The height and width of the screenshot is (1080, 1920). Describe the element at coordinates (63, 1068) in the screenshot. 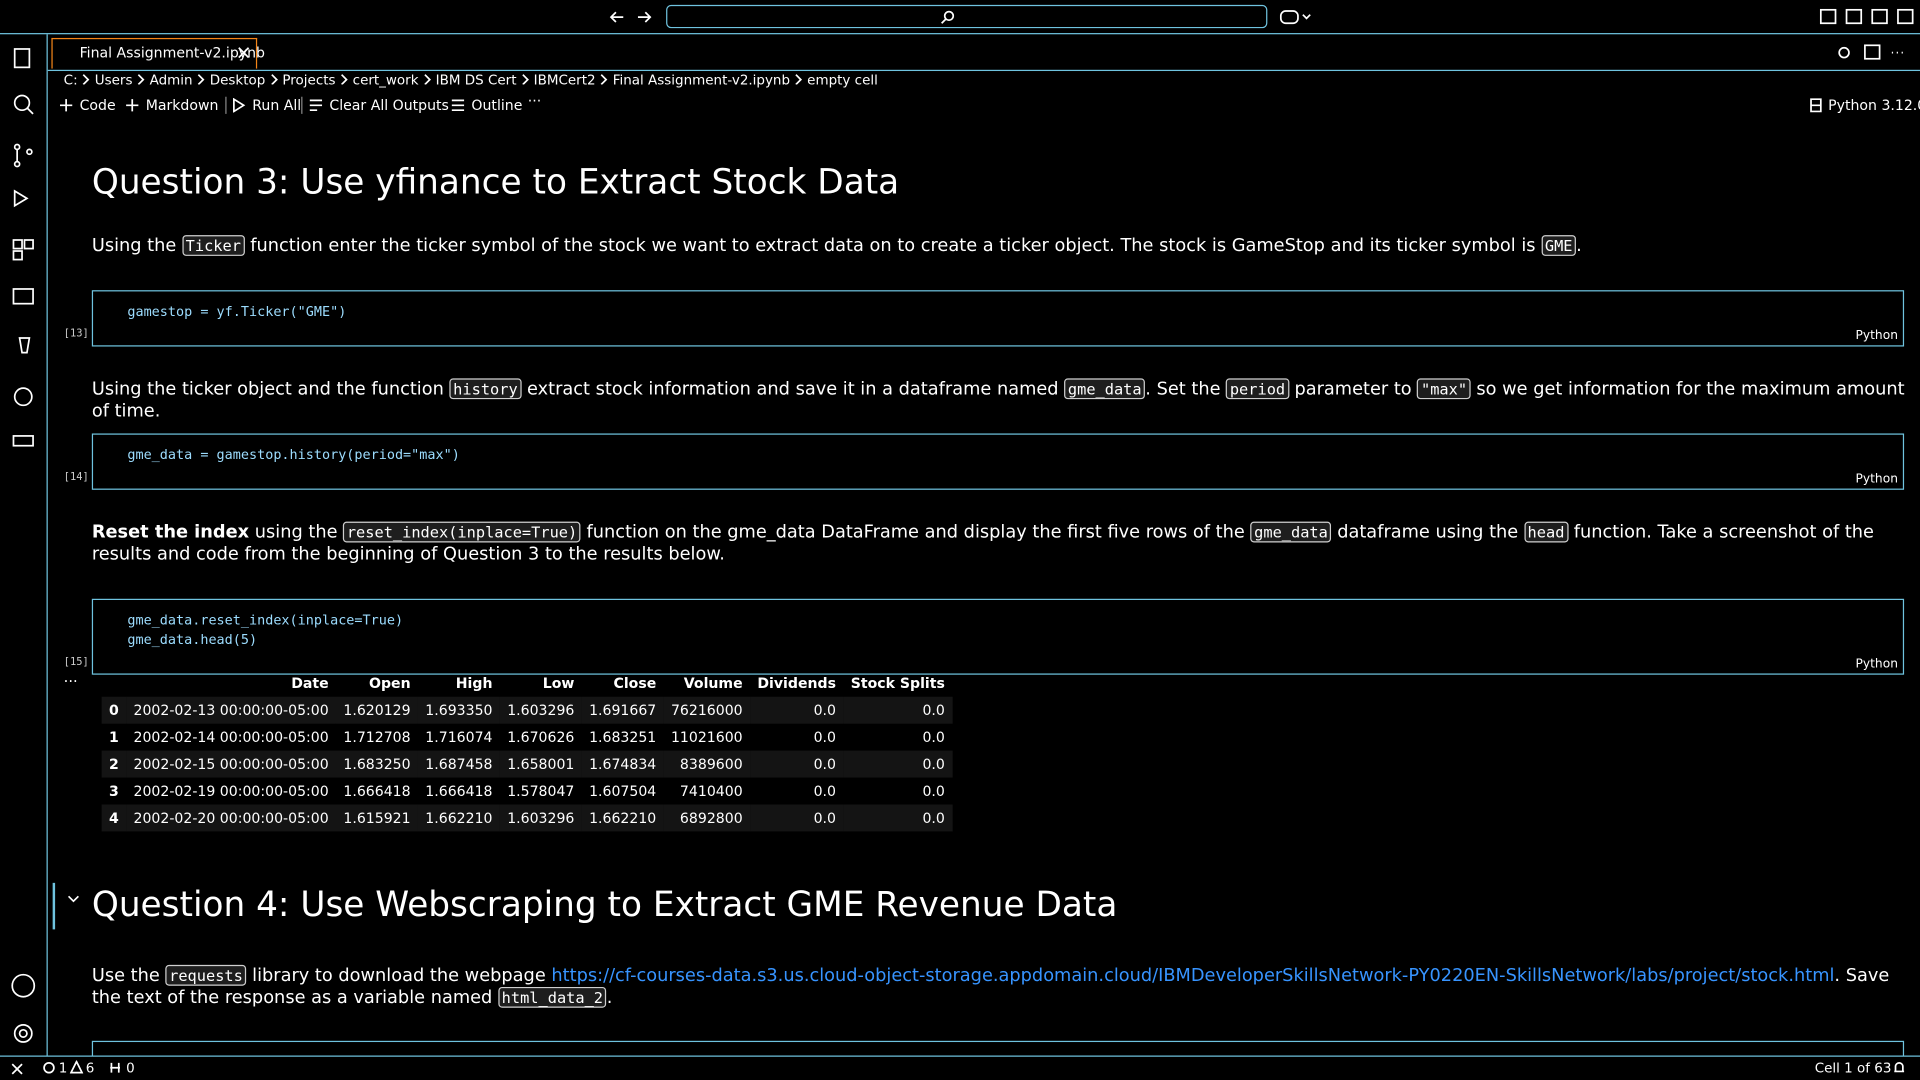

I see `error-count: 1` at that location.